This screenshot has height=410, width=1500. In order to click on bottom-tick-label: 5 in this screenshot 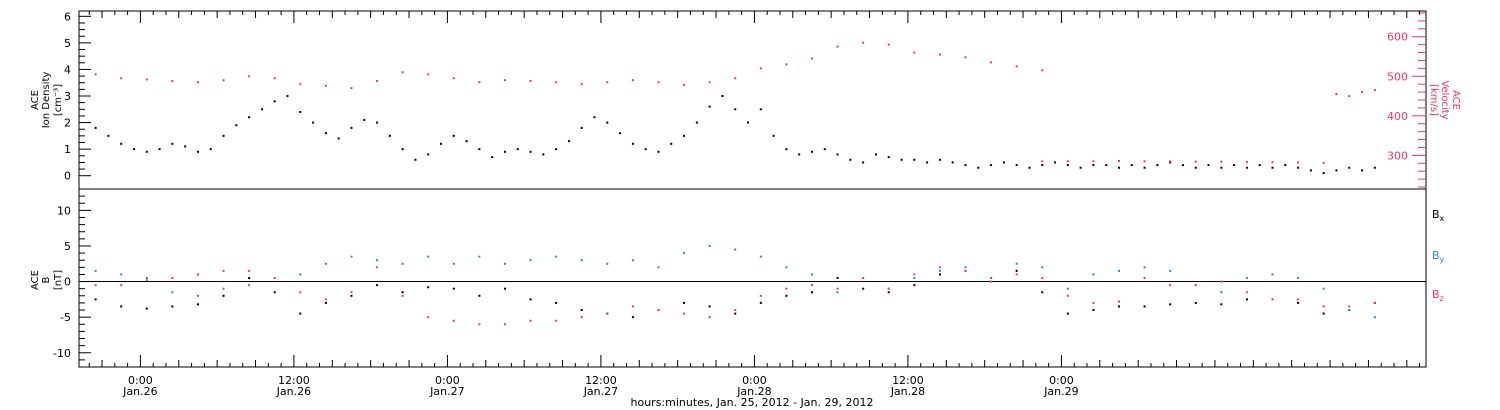, I will do `click(67, 246)`.